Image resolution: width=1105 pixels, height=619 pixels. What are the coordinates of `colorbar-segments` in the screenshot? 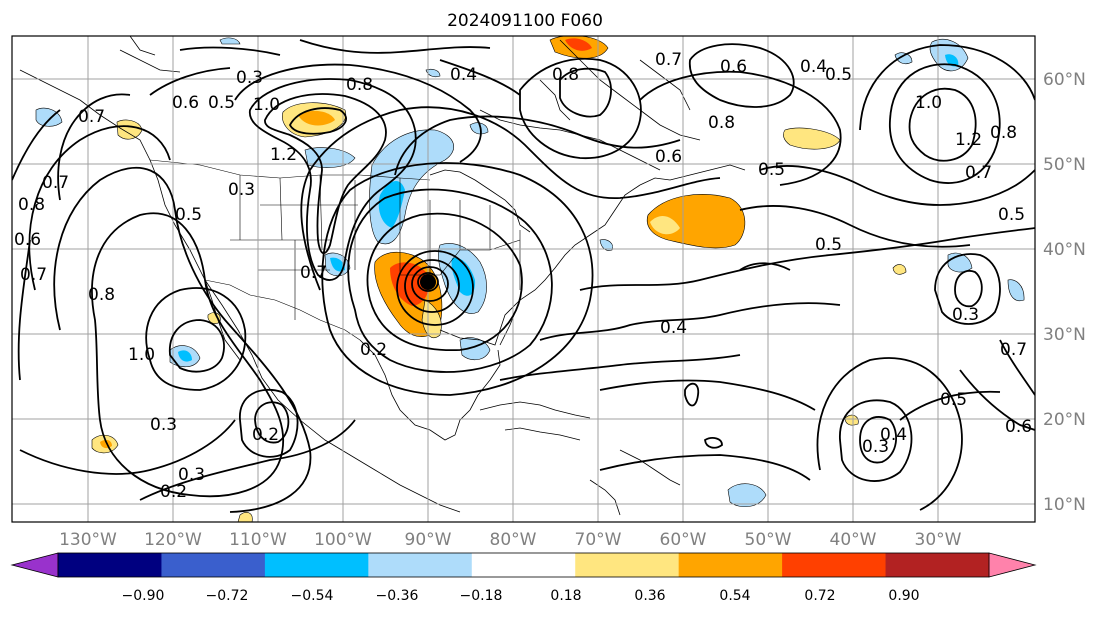 It's located at (524, 565).